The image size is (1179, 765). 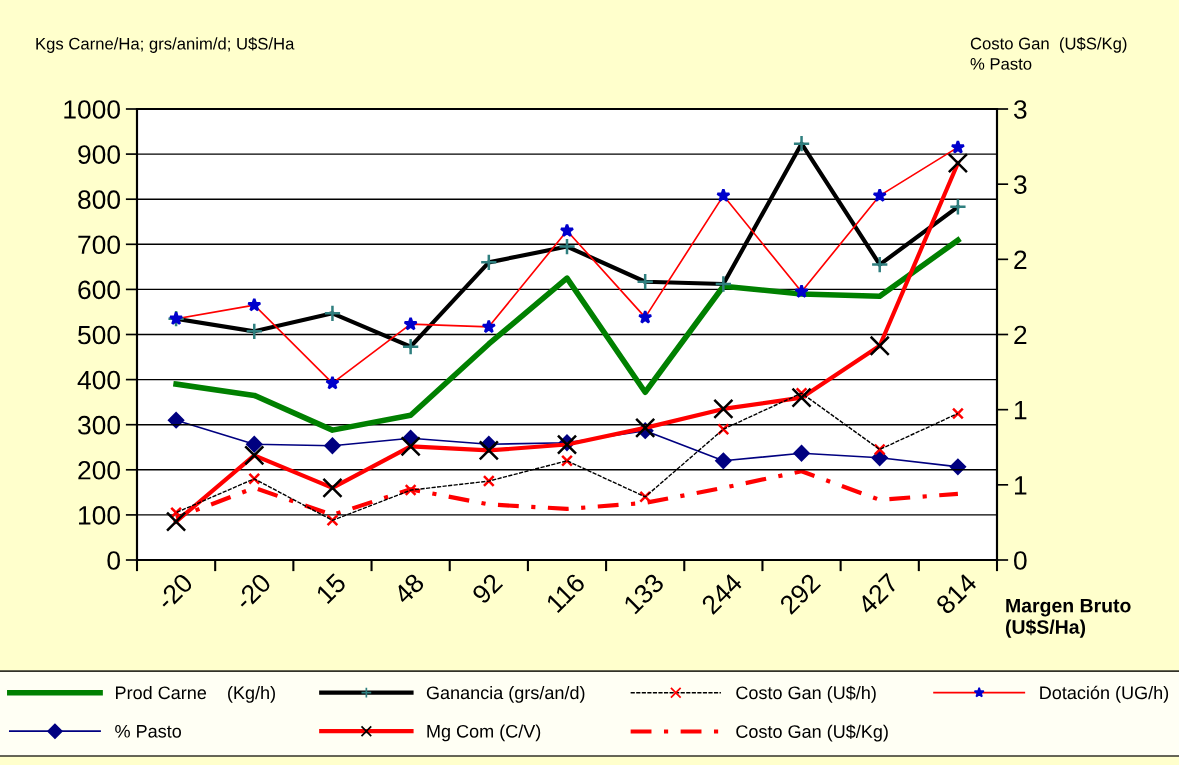 I want to click on y-tick-label: 200, so click(x=99, y=470).